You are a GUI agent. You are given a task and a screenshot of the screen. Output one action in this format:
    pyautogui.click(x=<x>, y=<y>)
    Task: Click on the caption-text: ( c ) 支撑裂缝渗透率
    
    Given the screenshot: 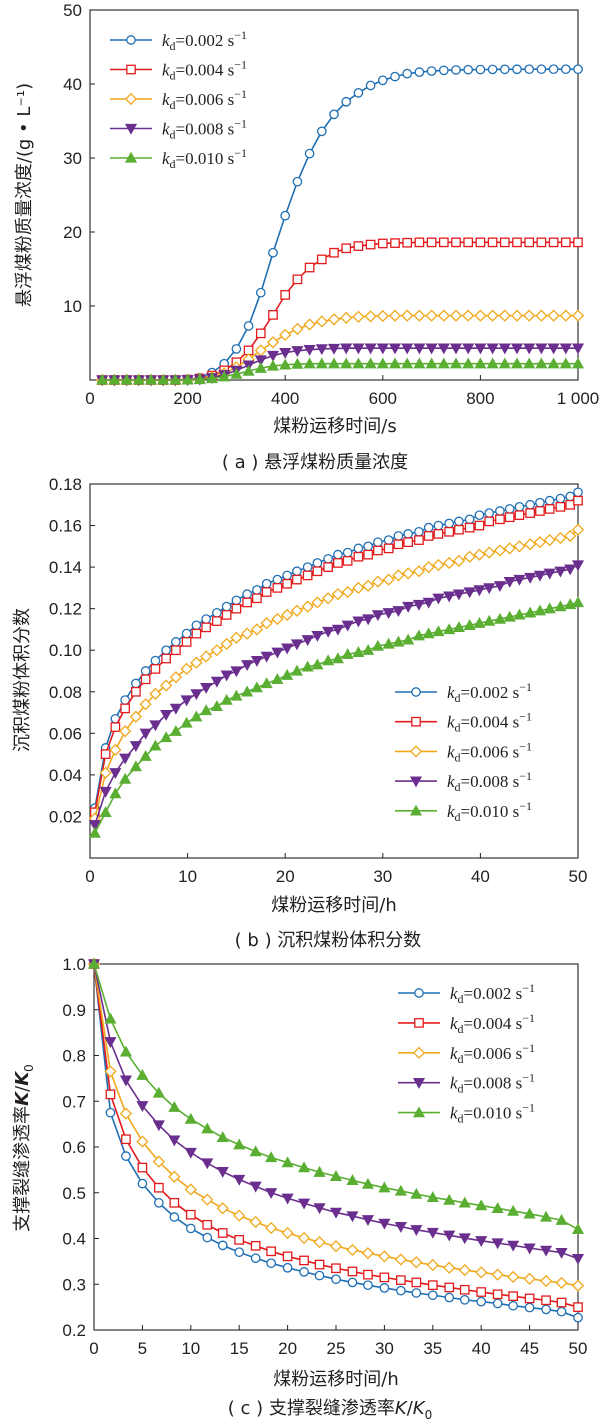 What is the action you would take?
    pyautogui.click(x=311, y=1408)
    